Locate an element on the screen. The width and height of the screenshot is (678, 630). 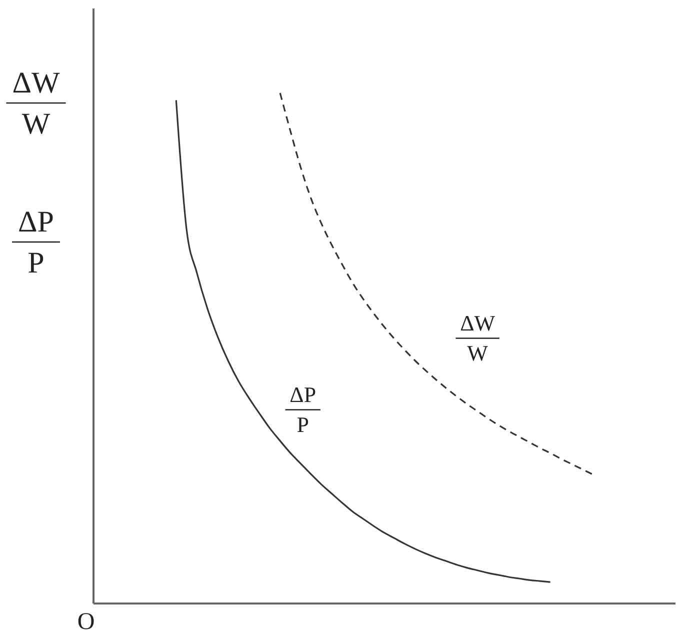
text: ΔW W ΔP P is located at coordinates (36, 173).